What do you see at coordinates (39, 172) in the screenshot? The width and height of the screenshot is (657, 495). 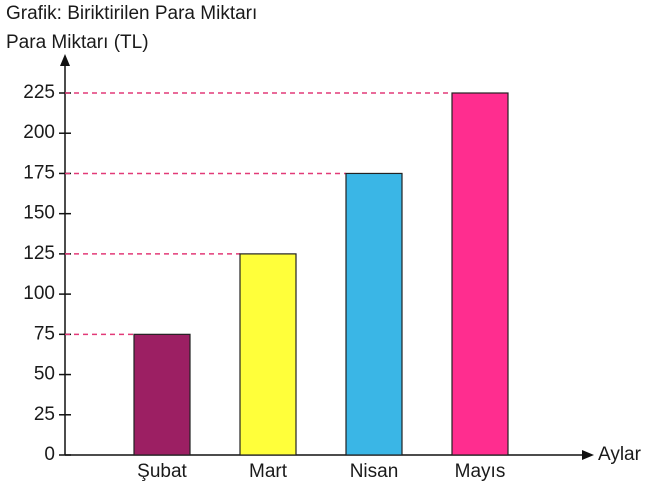 I see `y-tick-label: 175` at bounding box center [39, 172].